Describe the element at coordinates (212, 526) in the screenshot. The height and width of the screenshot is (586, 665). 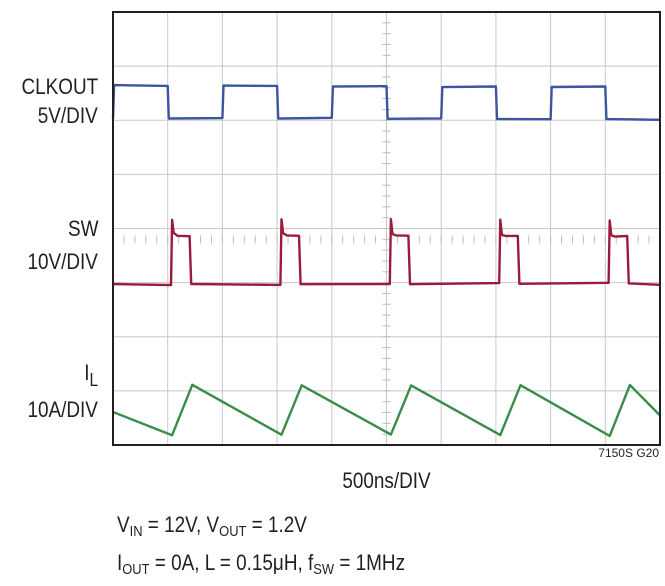
I see `conditions-line-1: VIN = 12V, VOUT = 1.2V` at that location.